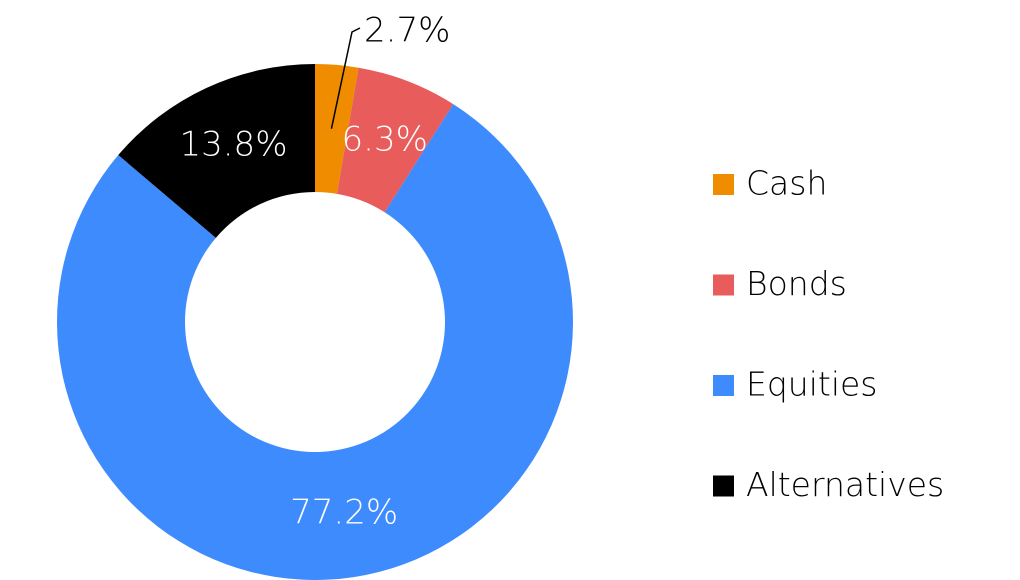 The width and height of the screenshot is (1020, 580). What do you see at coordinates (845, 484) in the screenshot?
I see `legend-label: Alternatives` at bounding box center [845, 484].